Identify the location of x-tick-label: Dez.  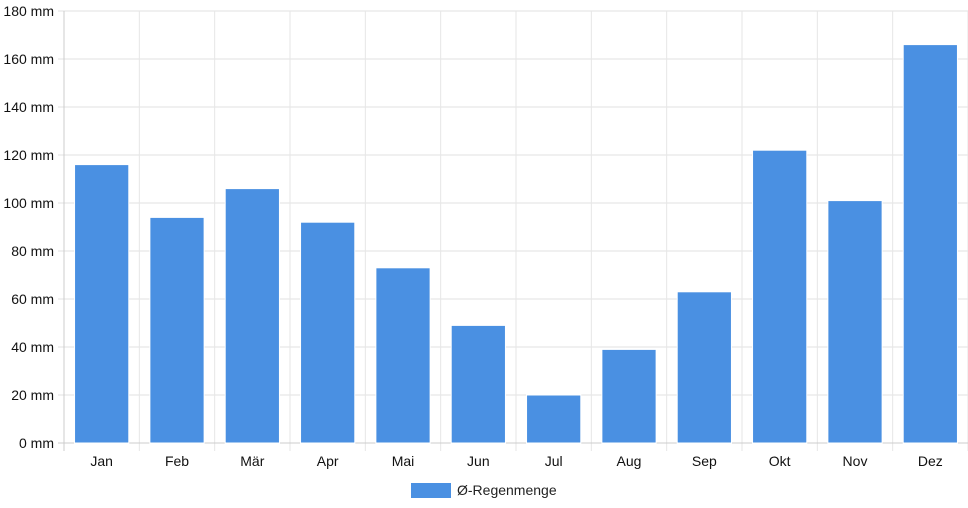
(930, 461).